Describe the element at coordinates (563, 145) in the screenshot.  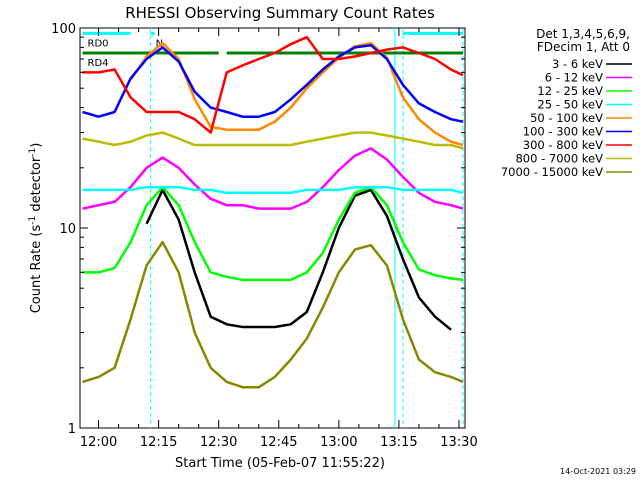
I see `legend-label: 300 - 800 keV` at that location.